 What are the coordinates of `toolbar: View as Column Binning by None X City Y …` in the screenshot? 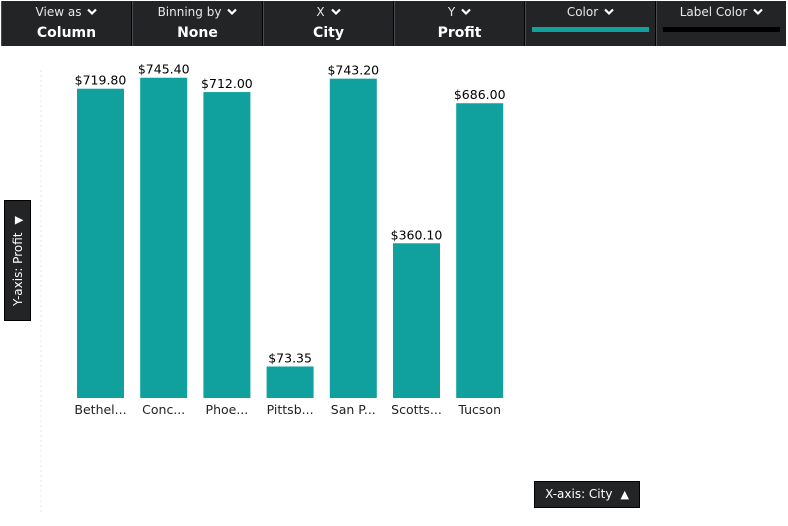 It's located at (393, 23).